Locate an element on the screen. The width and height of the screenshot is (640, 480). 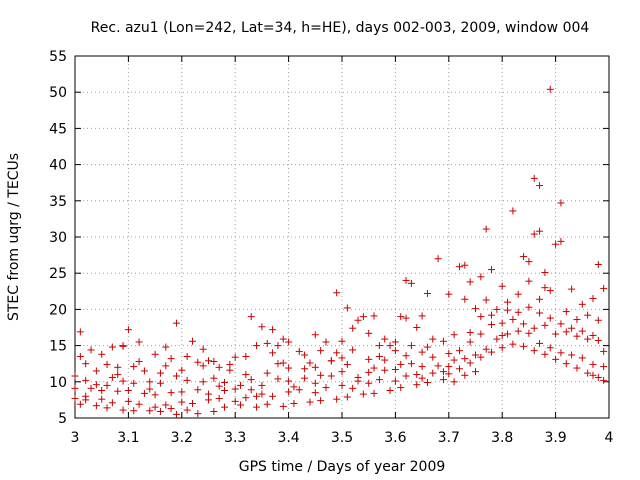
y-tick-label: 30 is located at coordinates (58, 238).